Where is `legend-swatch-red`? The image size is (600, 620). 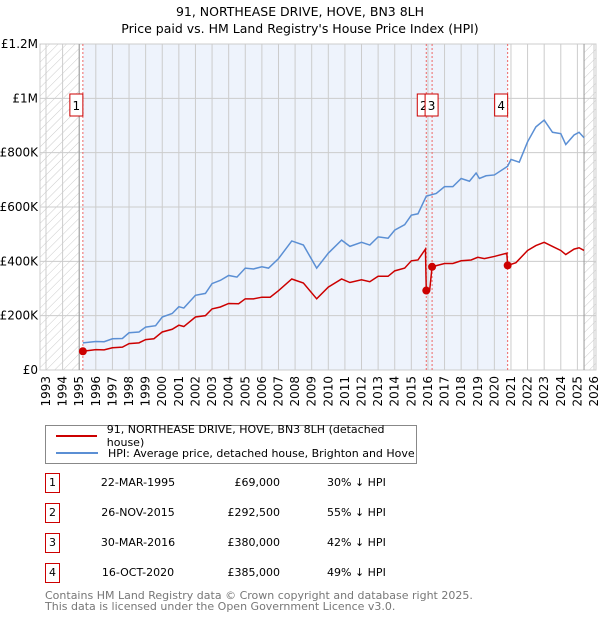 legend-swatch-red is located at coordinates (76, 436).